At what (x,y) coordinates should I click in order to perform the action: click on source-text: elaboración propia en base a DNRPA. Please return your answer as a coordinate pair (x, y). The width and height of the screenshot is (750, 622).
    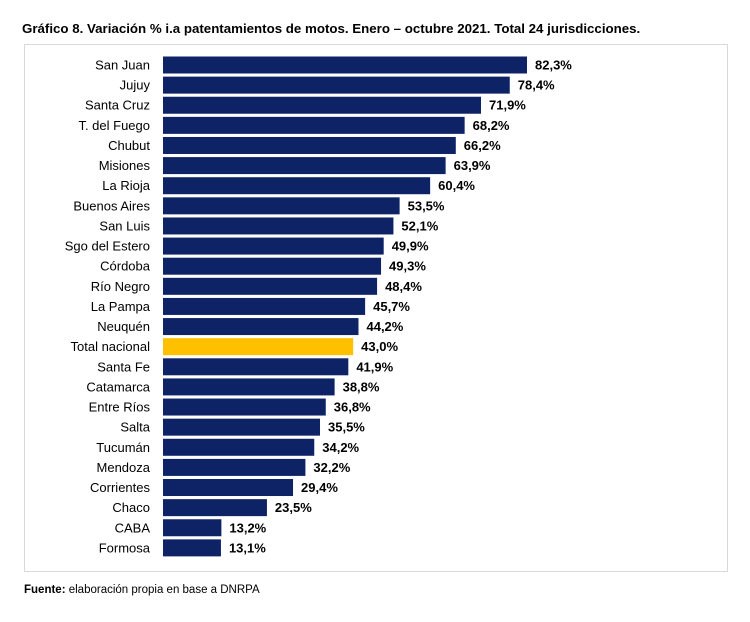
    Looking at the image, I should click on (162, 590).